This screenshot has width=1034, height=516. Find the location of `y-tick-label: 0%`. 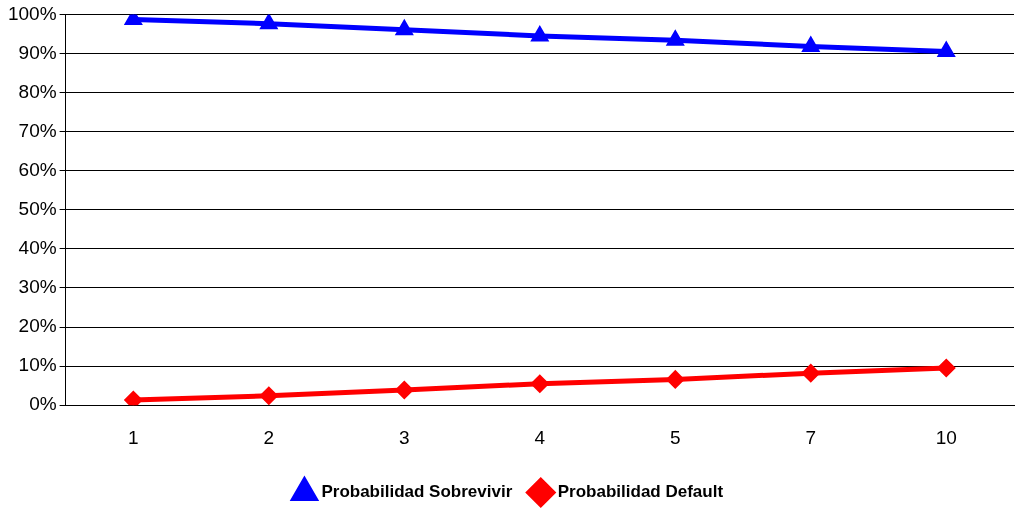

y-tick-label: 0% is located at coordinates (43, 404).